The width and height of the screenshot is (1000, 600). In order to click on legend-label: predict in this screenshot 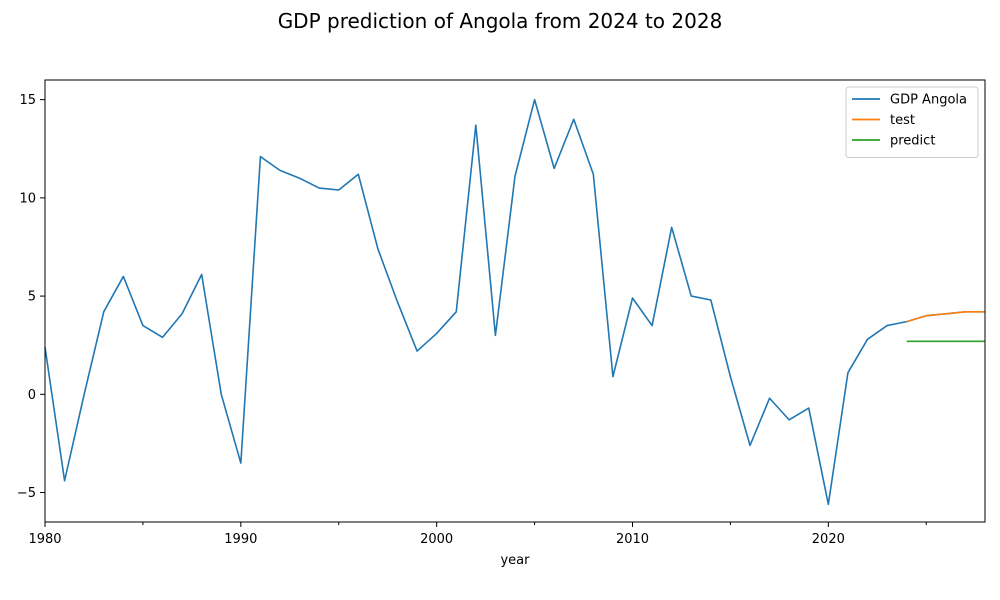, I will do `click(912, 141)`.